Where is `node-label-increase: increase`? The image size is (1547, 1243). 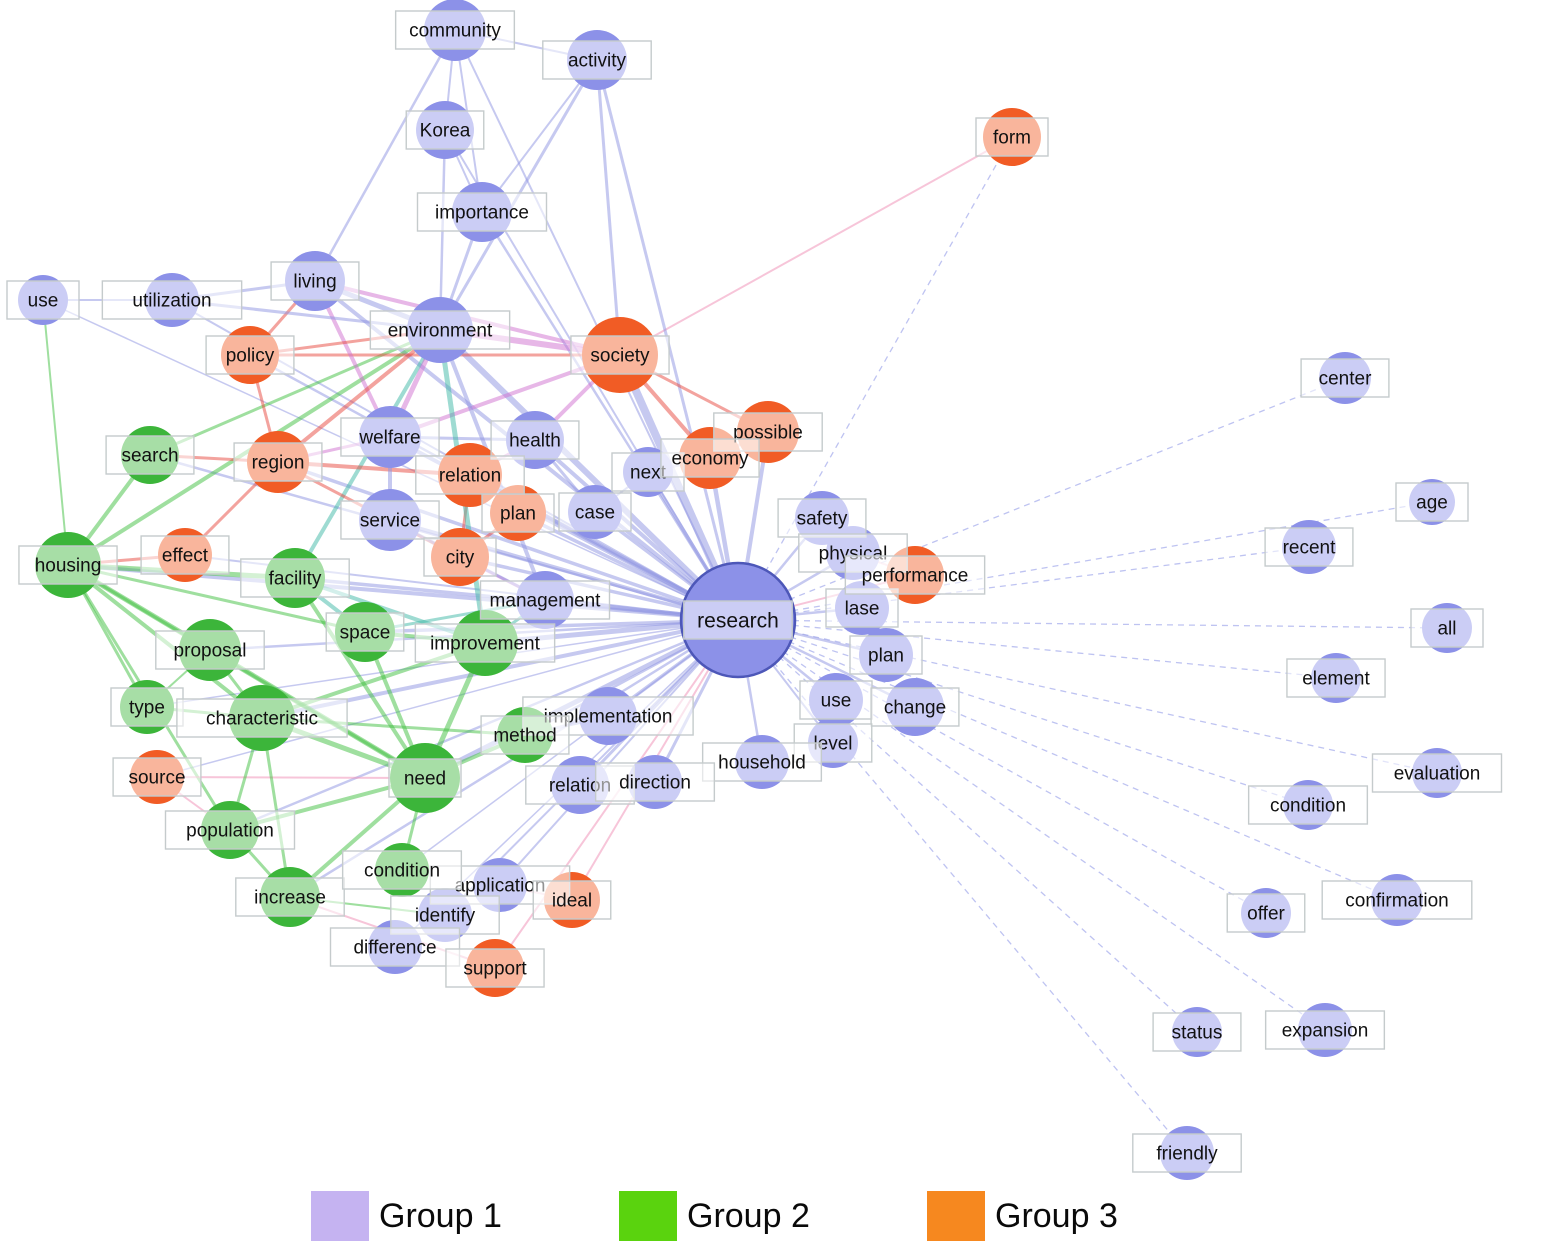
node-label-increase: increase is located at coordinates (290, 898).